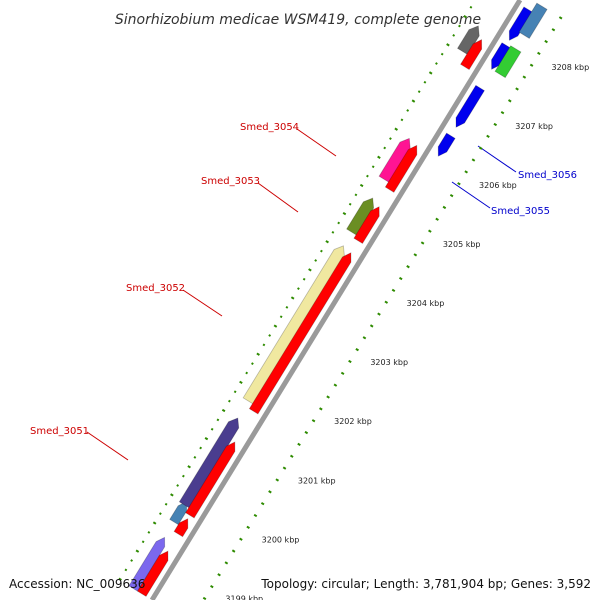 This screenshot has height=600, width=600. What do you see at coordinates (426, 303) in the screenshot?
I see `tick-label: 3204 kbp` at bounding box center [426, 303].